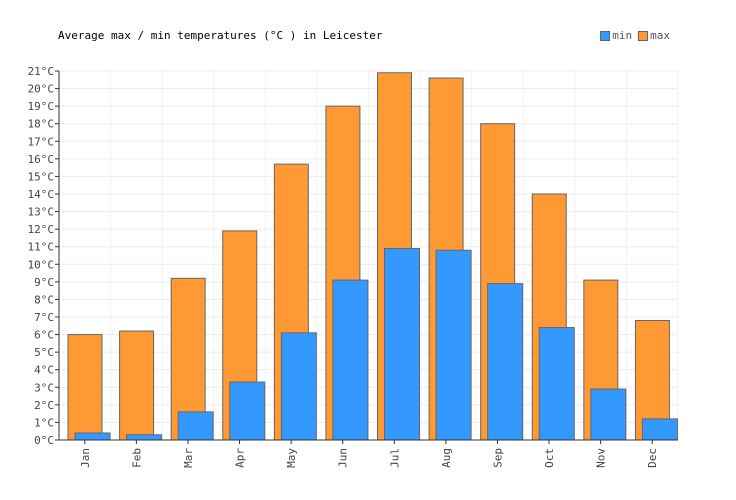 The height and width of the screenshot is (500, 736). I want to click on y-tick-label: 6°C, so click(44, 335).